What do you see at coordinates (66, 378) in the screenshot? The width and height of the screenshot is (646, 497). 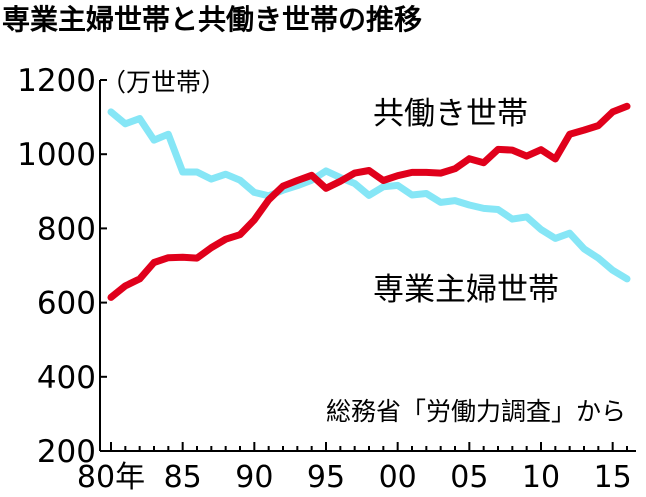 I see `y-tick-label: 400` at bounding box center [66, 378].